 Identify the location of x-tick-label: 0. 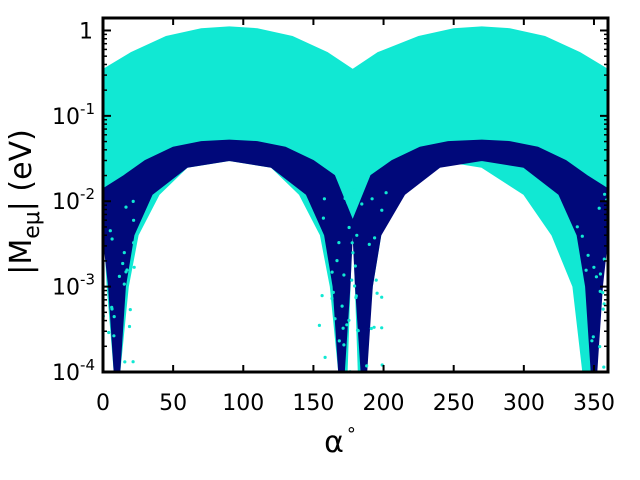
(103, 403).